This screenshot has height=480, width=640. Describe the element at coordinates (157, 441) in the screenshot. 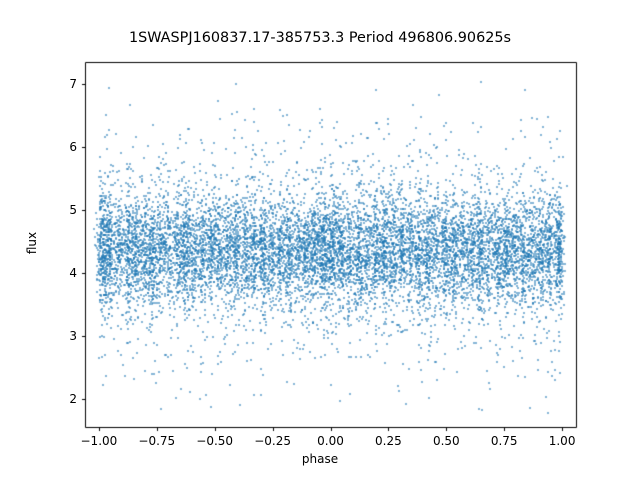

I see `x-tick-label: −0.75` at that location.